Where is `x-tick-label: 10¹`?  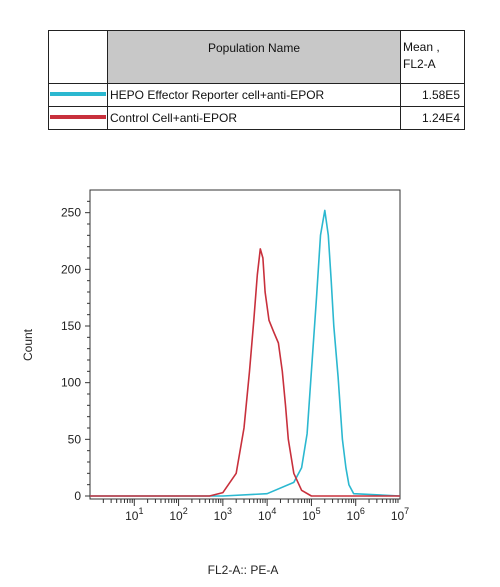 x-tick-label: 10¹ is located at coordinates (134, 514).